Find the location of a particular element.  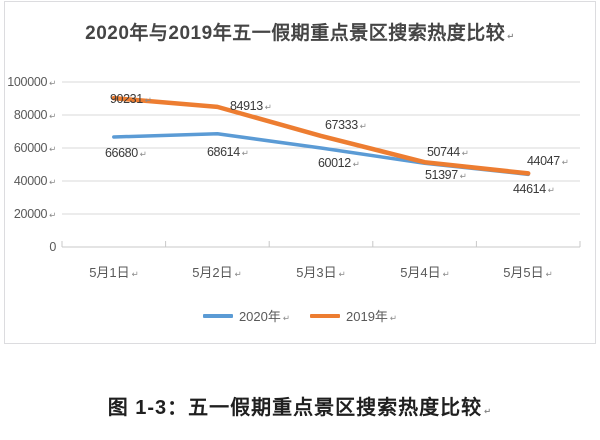

data-label-2019-may1: 90231 ↵ is located at coordinates (131, 99).